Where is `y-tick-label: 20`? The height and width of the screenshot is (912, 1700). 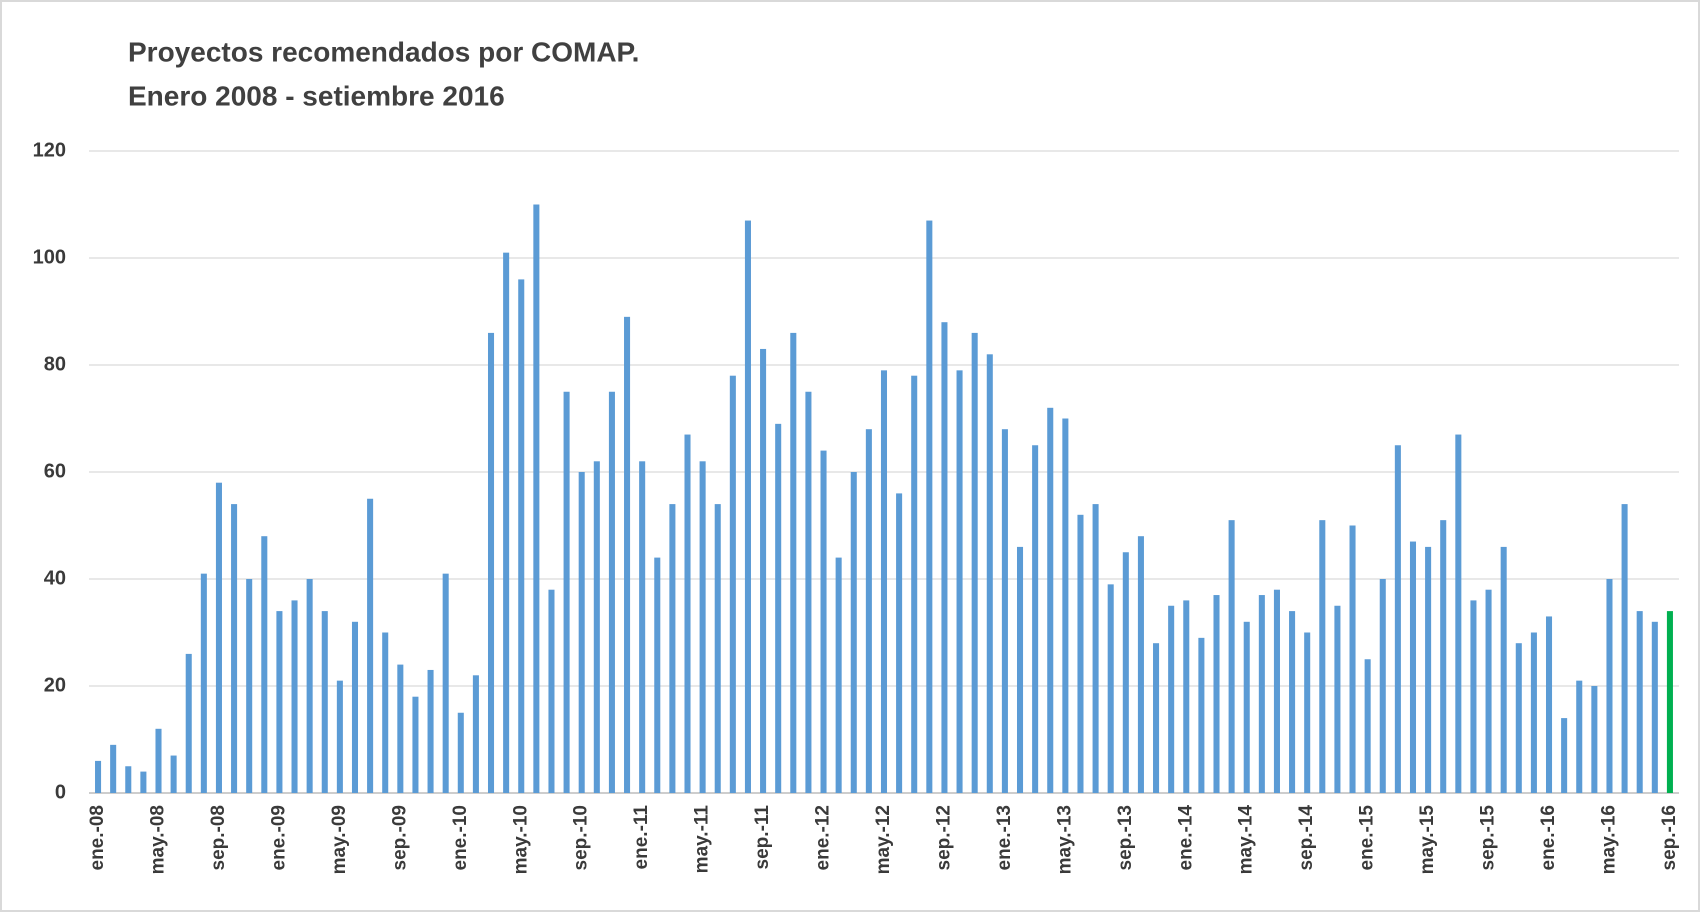 y-tick-label: 20 is located at coordinates (55, 685).